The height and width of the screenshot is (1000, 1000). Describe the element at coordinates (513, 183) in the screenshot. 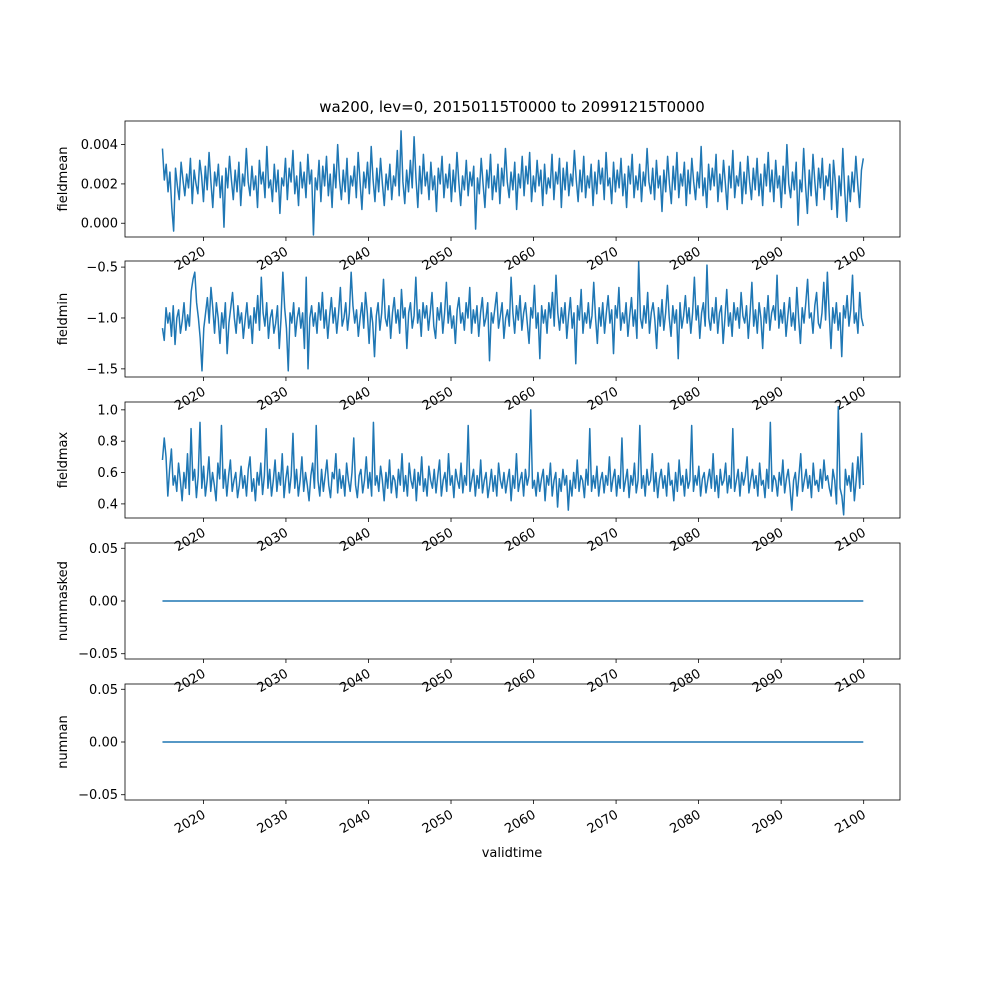

I see `fieldmean-series-line` at that location.